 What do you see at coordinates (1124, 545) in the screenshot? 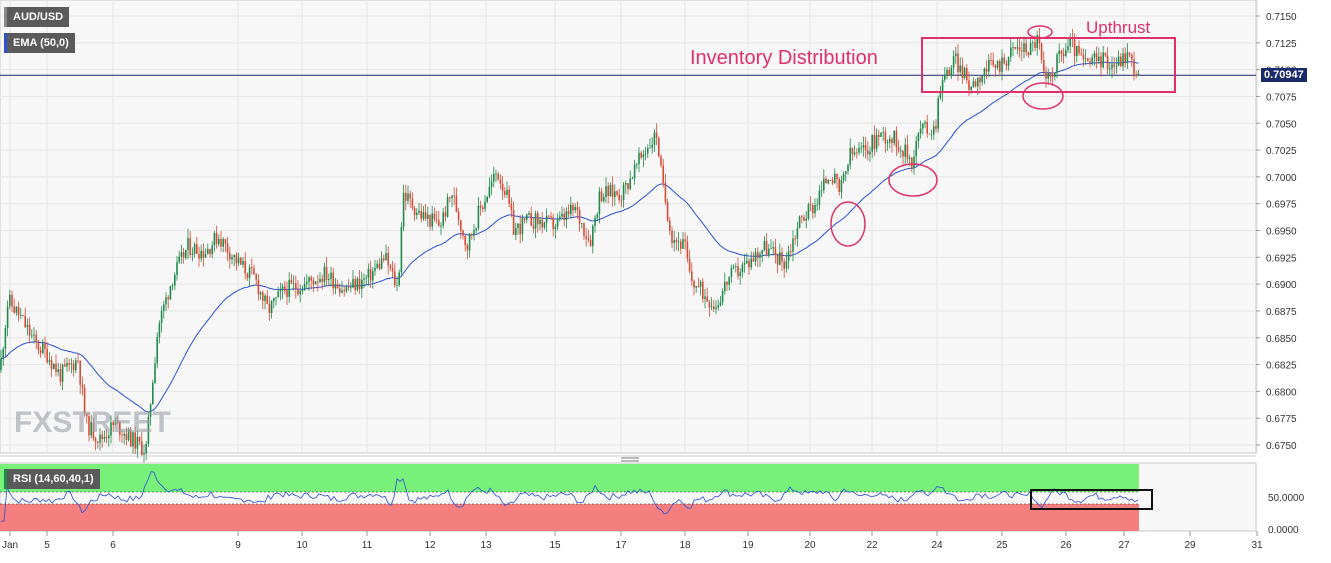
I see `x-tick-label: 27` at bounding box center [1124, 545].